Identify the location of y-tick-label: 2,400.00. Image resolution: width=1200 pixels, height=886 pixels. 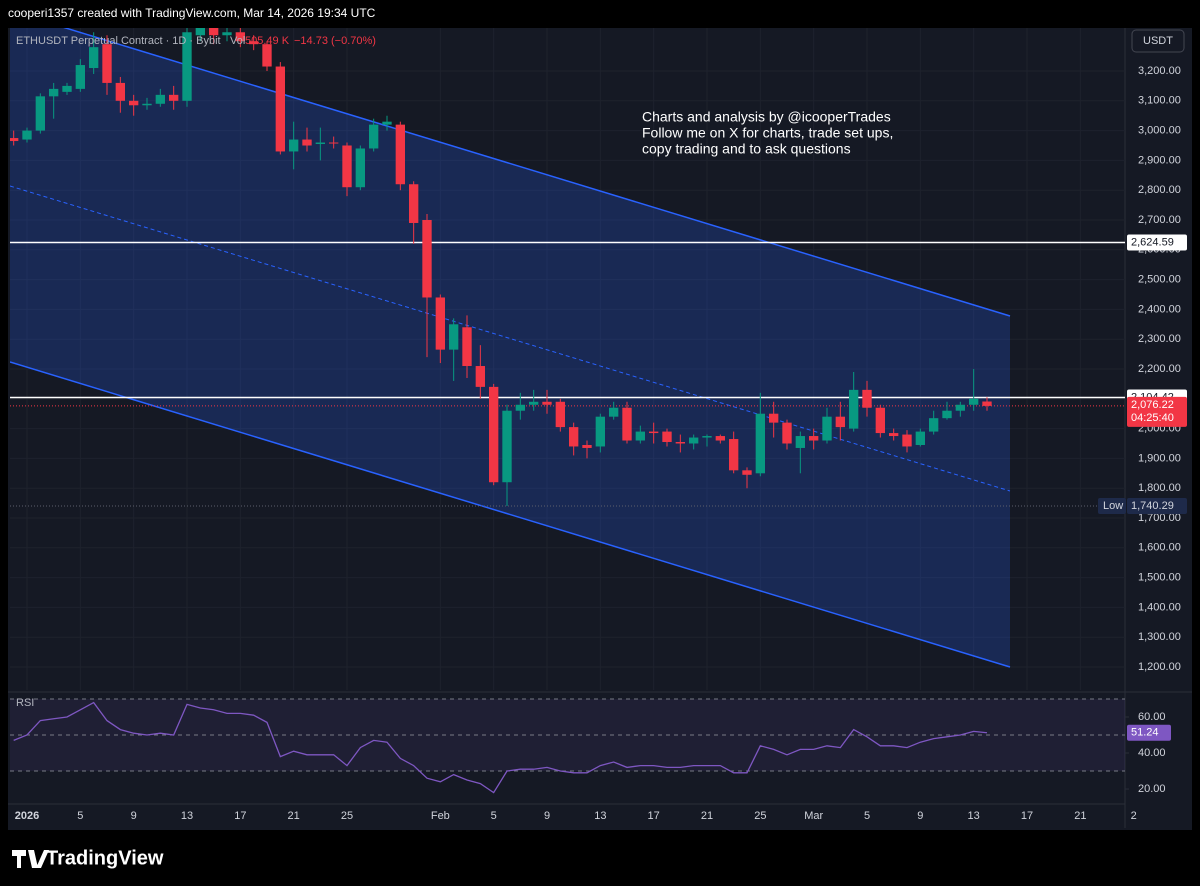
(1159, 309).